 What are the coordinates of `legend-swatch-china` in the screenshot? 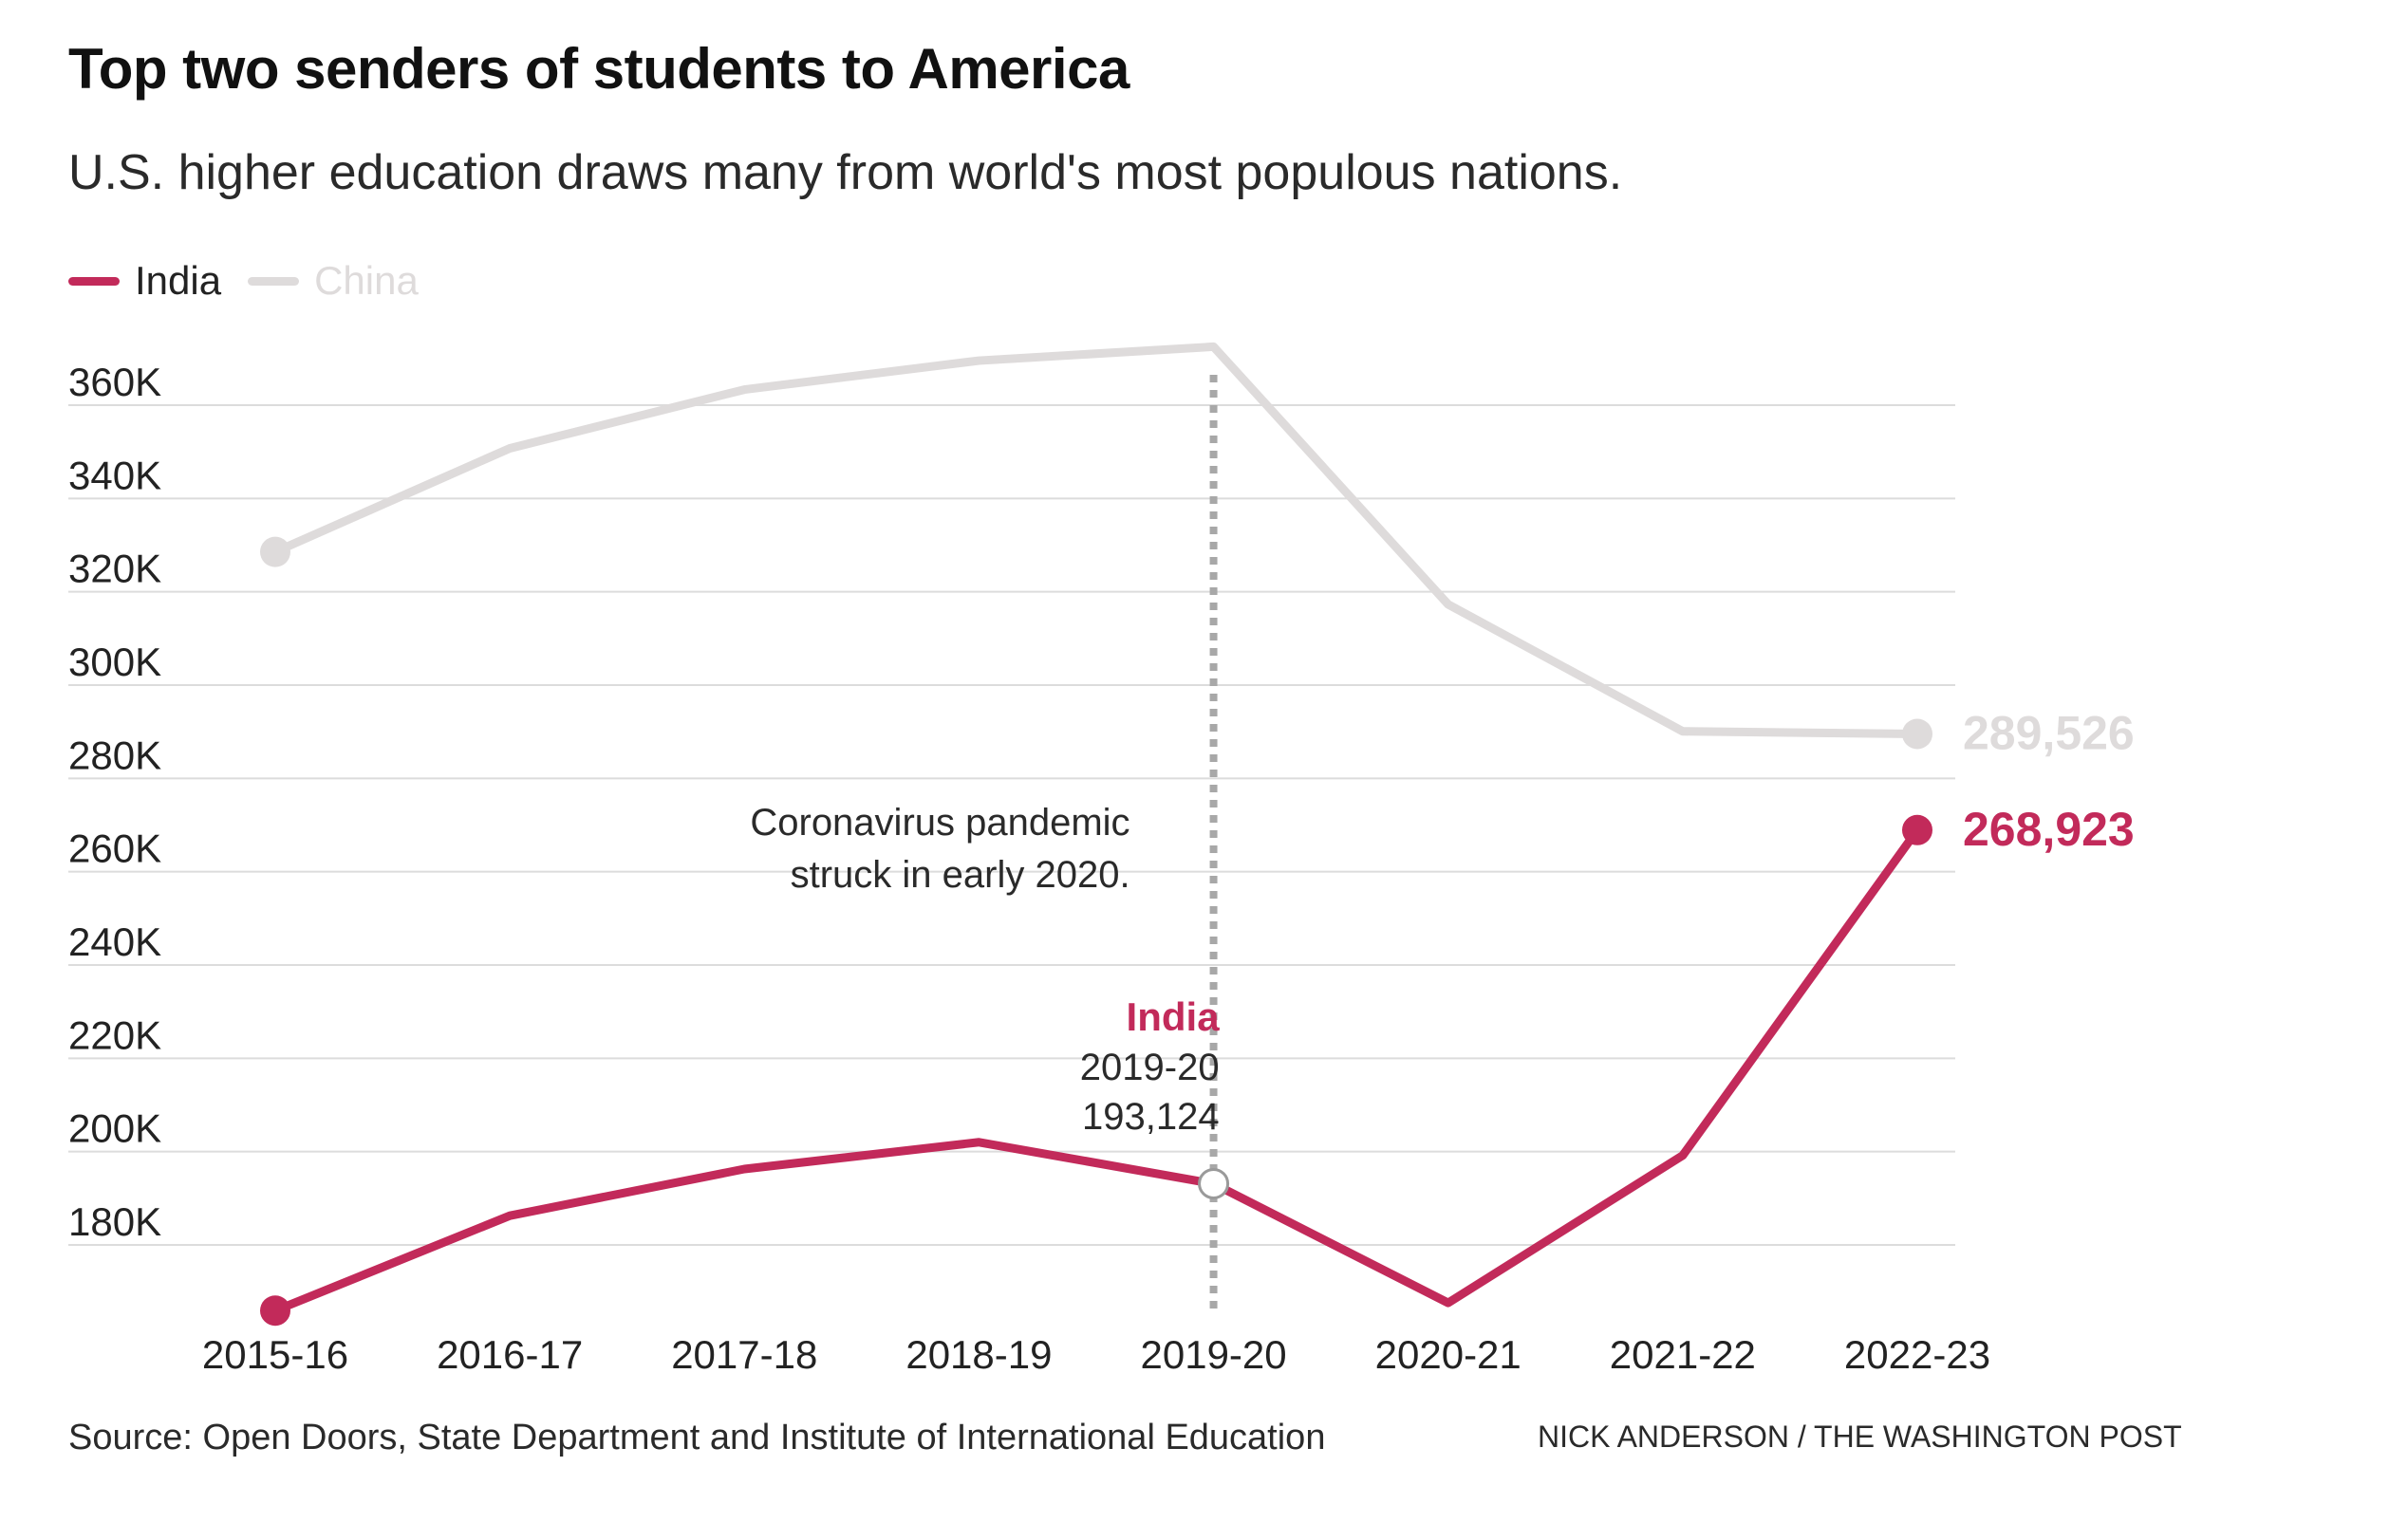 It's located at (274, 281).